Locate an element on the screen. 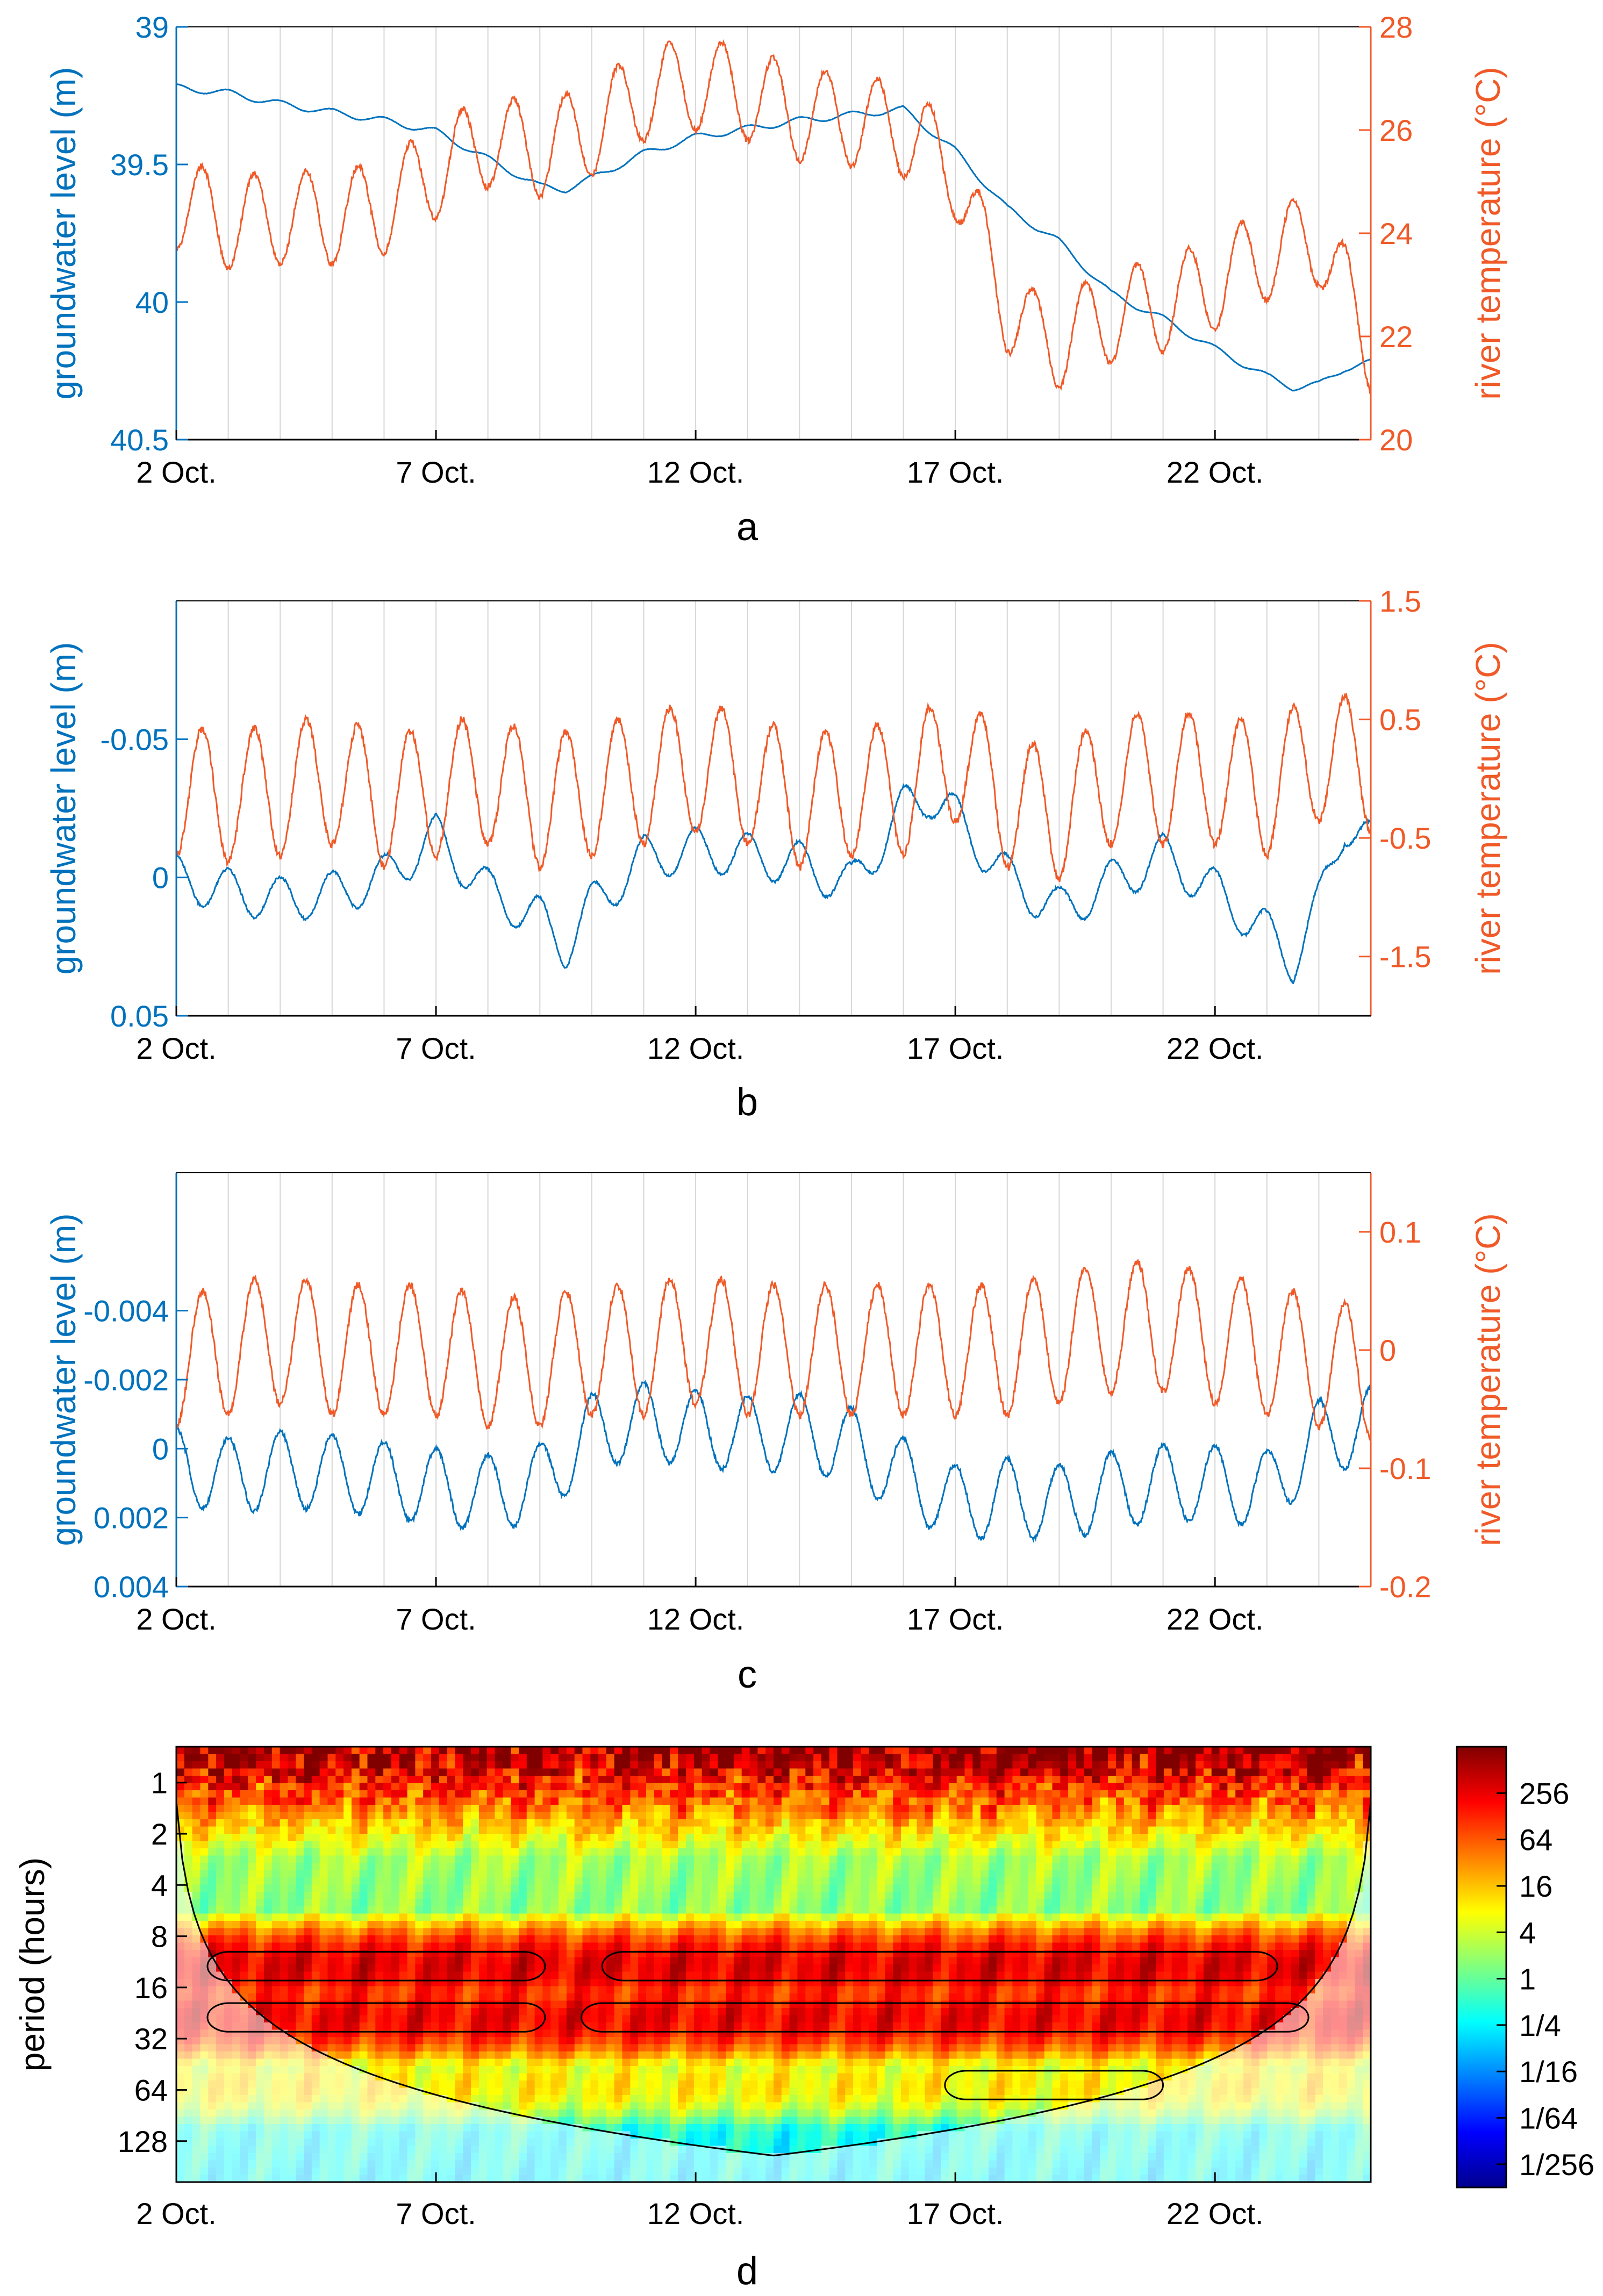  x-tick-label: 12 Oct. is located at coordinates (696, 1048).